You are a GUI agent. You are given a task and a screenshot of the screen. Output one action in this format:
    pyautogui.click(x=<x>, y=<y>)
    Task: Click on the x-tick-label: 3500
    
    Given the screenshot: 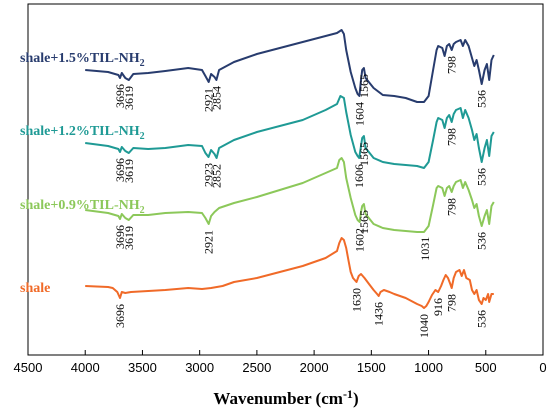 What is the action you would take?
    pyautogui.click(x=142, y=367)
    